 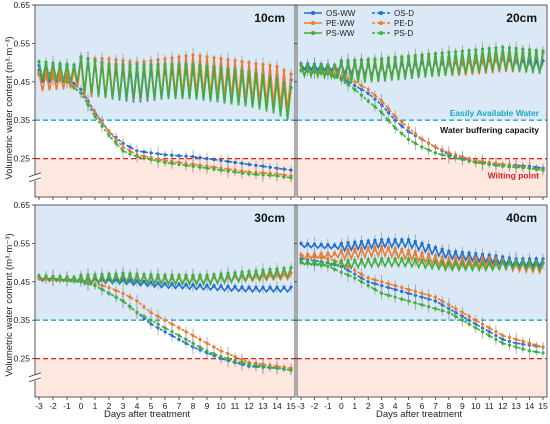 What do you see at coordinates (21, 43) in the screenshot?
I see `y-tick-label: 0.55` at bounding box center [21, 43].